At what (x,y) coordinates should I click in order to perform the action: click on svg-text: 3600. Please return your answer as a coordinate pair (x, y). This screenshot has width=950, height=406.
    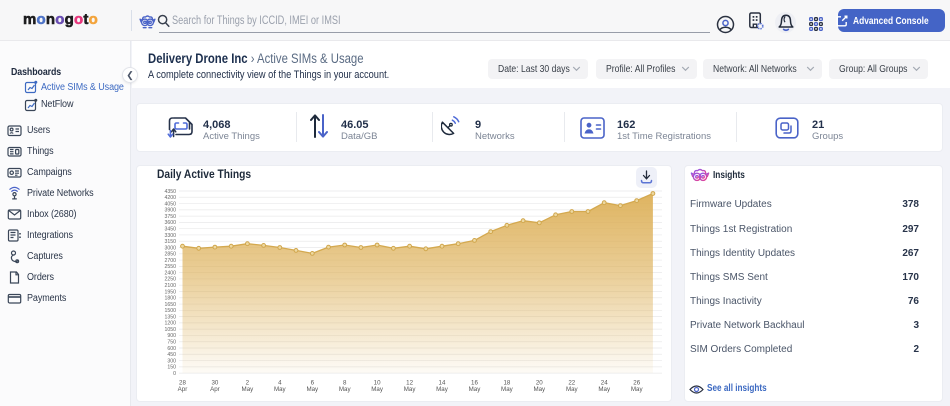
    Looking at the image, I should click on (170, 223).